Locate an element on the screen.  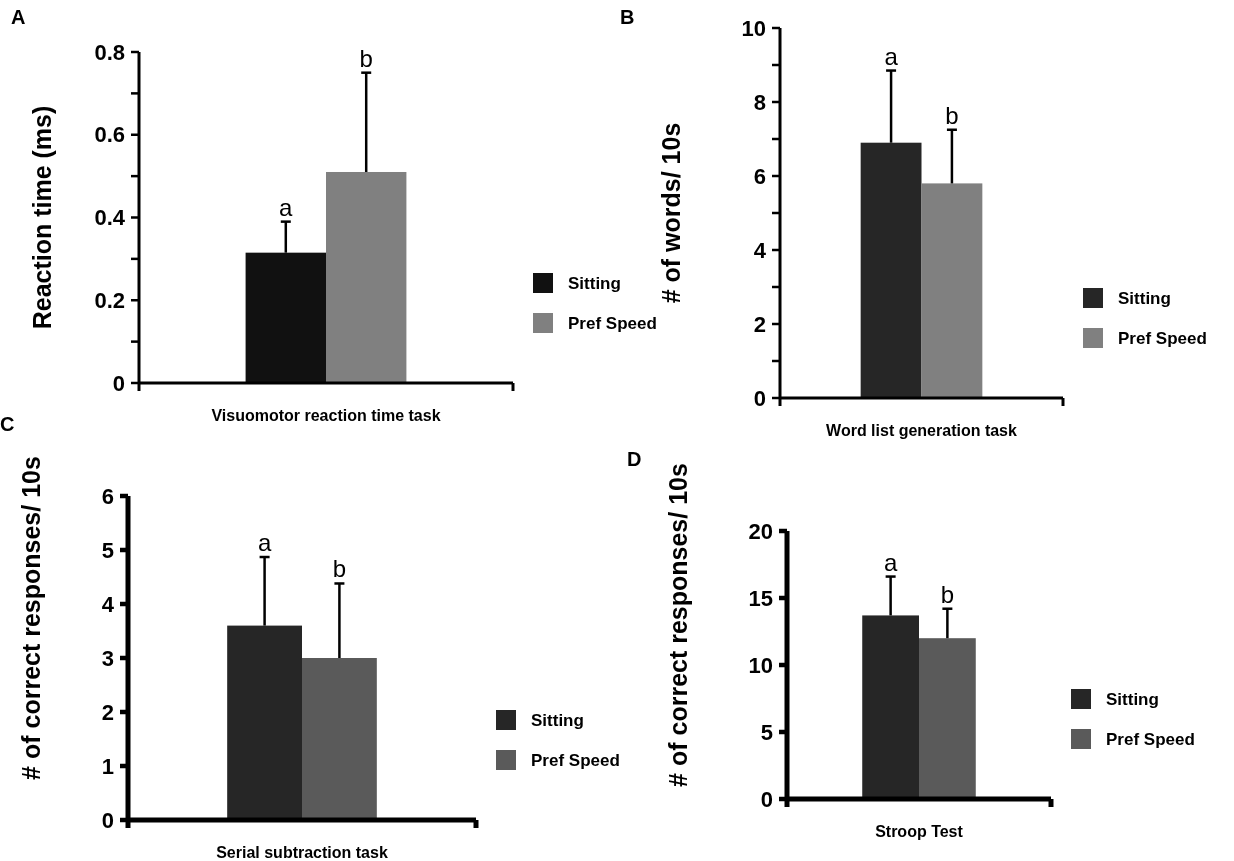
y-axis-title: # of words/ 10s is located at coordinates (671, 213).